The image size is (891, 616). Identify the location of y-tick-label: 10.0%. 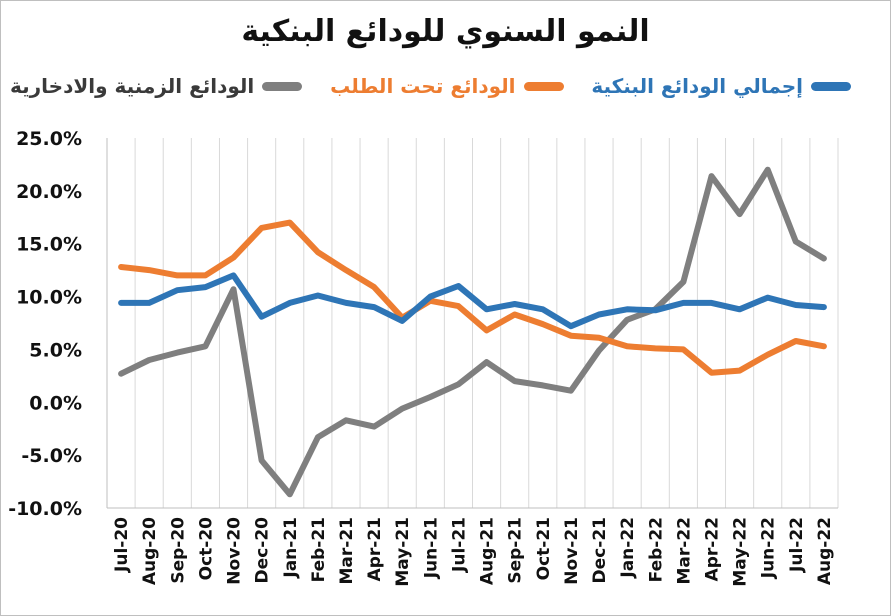
(49, 298).